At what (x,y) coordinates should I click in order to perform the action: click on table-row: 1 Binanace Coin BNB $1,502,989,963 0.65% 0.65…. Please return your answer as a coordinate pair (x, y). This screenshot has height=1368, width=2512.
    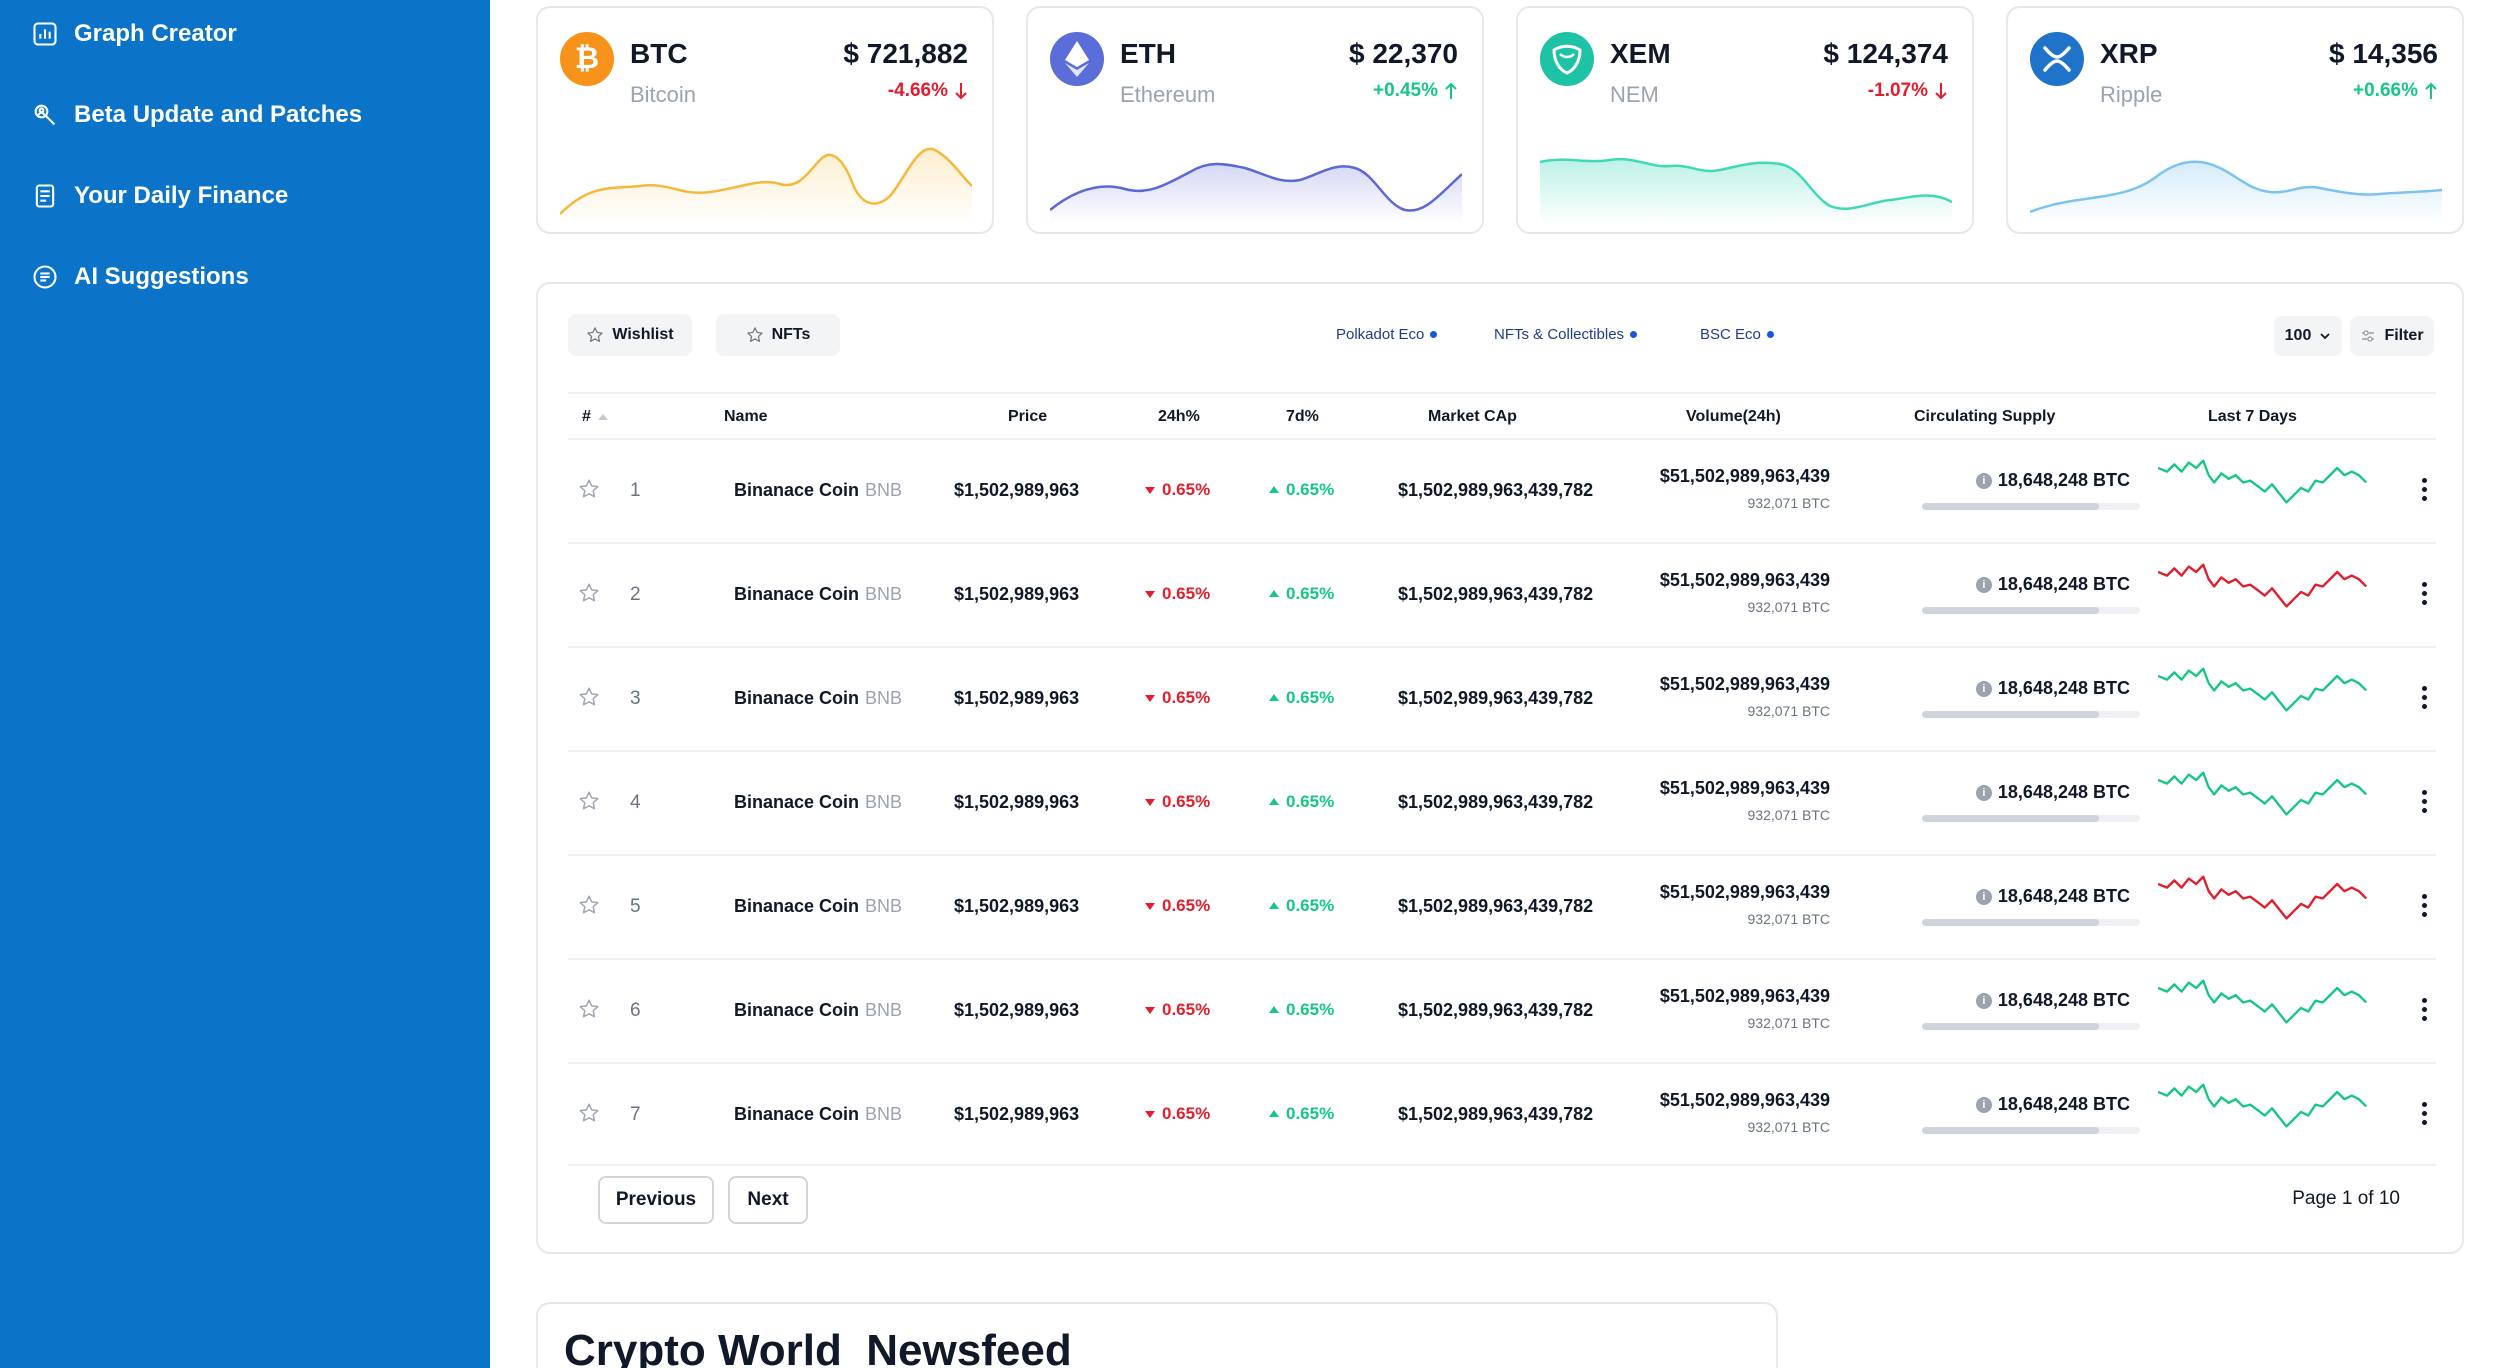
    Looking at the image, I should click on (1502, 490).